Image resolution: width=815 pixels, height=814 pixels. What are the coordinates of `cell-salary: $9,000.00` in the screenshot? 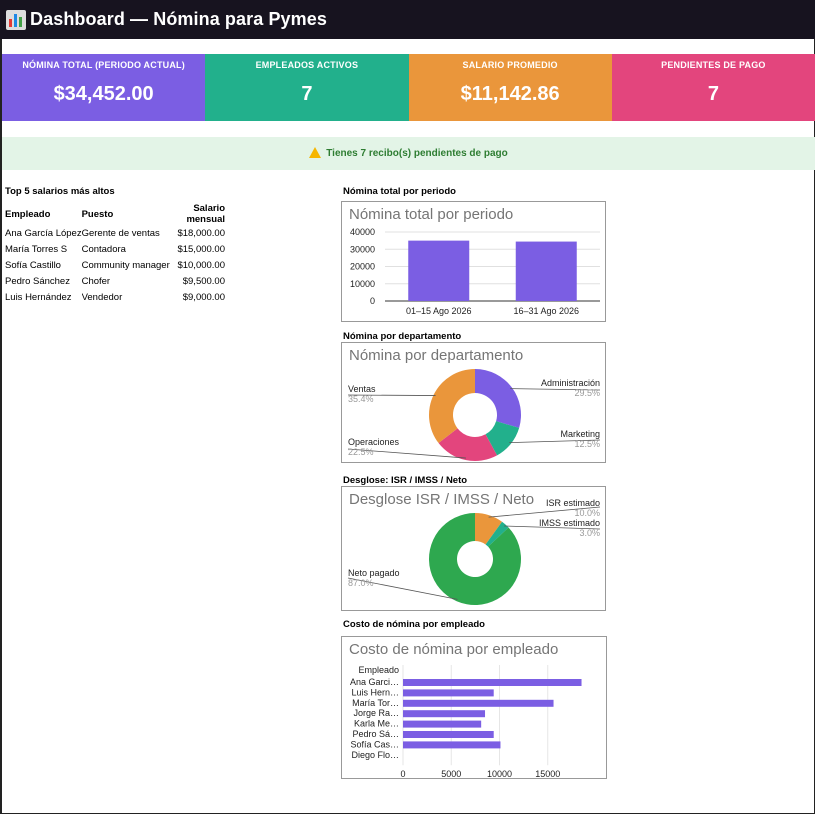 It's located at (203, 297).